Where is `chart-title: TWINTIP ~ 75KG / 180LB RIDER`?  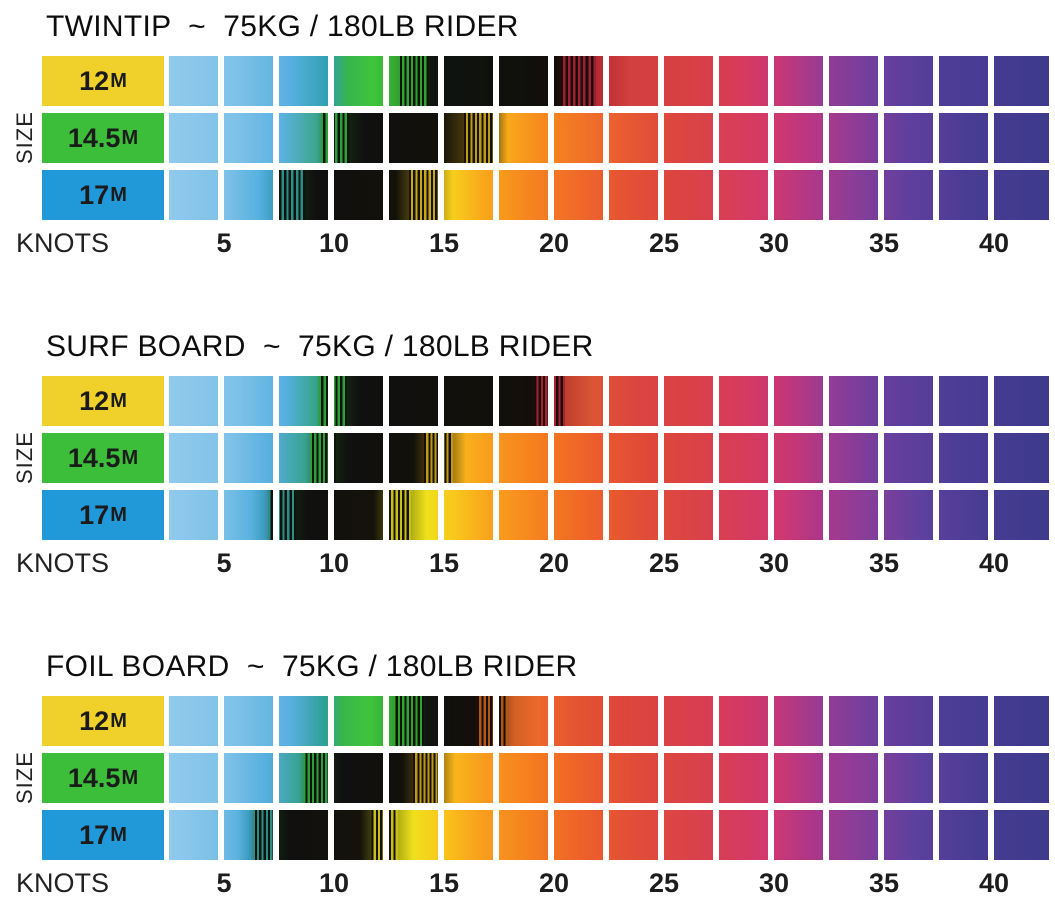
chart-title: TWINTIP ~ 75KG / 180LB RIDER is located at coordinates (282, 26).